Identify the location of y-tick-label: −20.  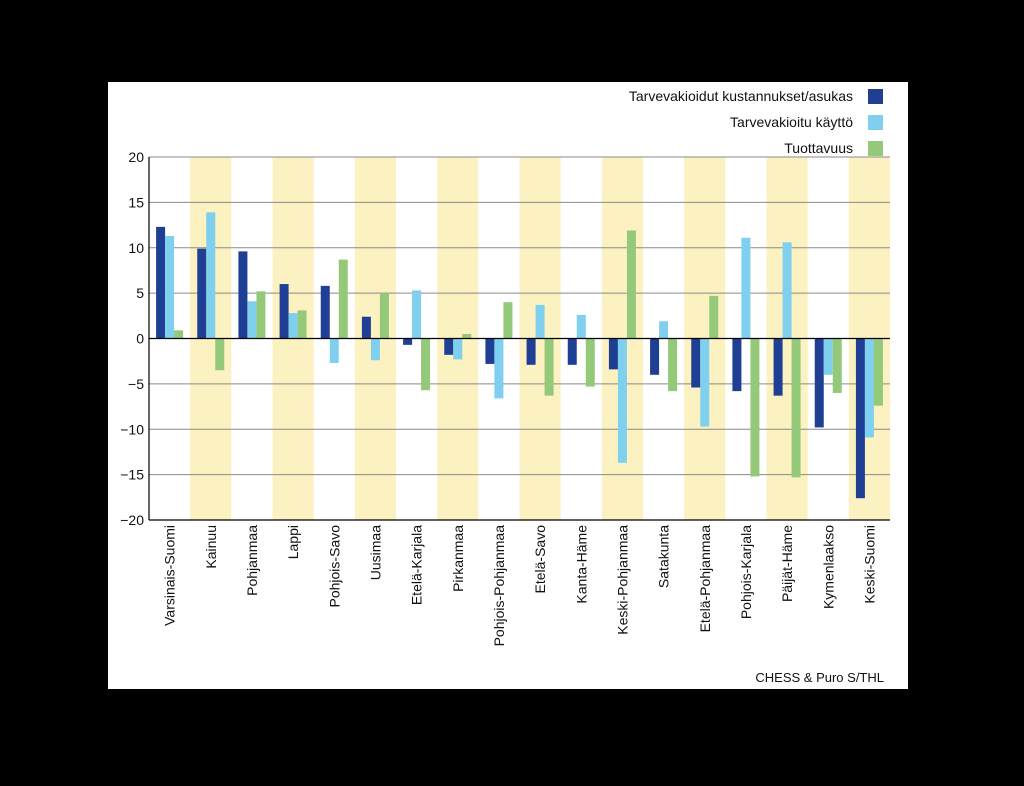
(132, 520).